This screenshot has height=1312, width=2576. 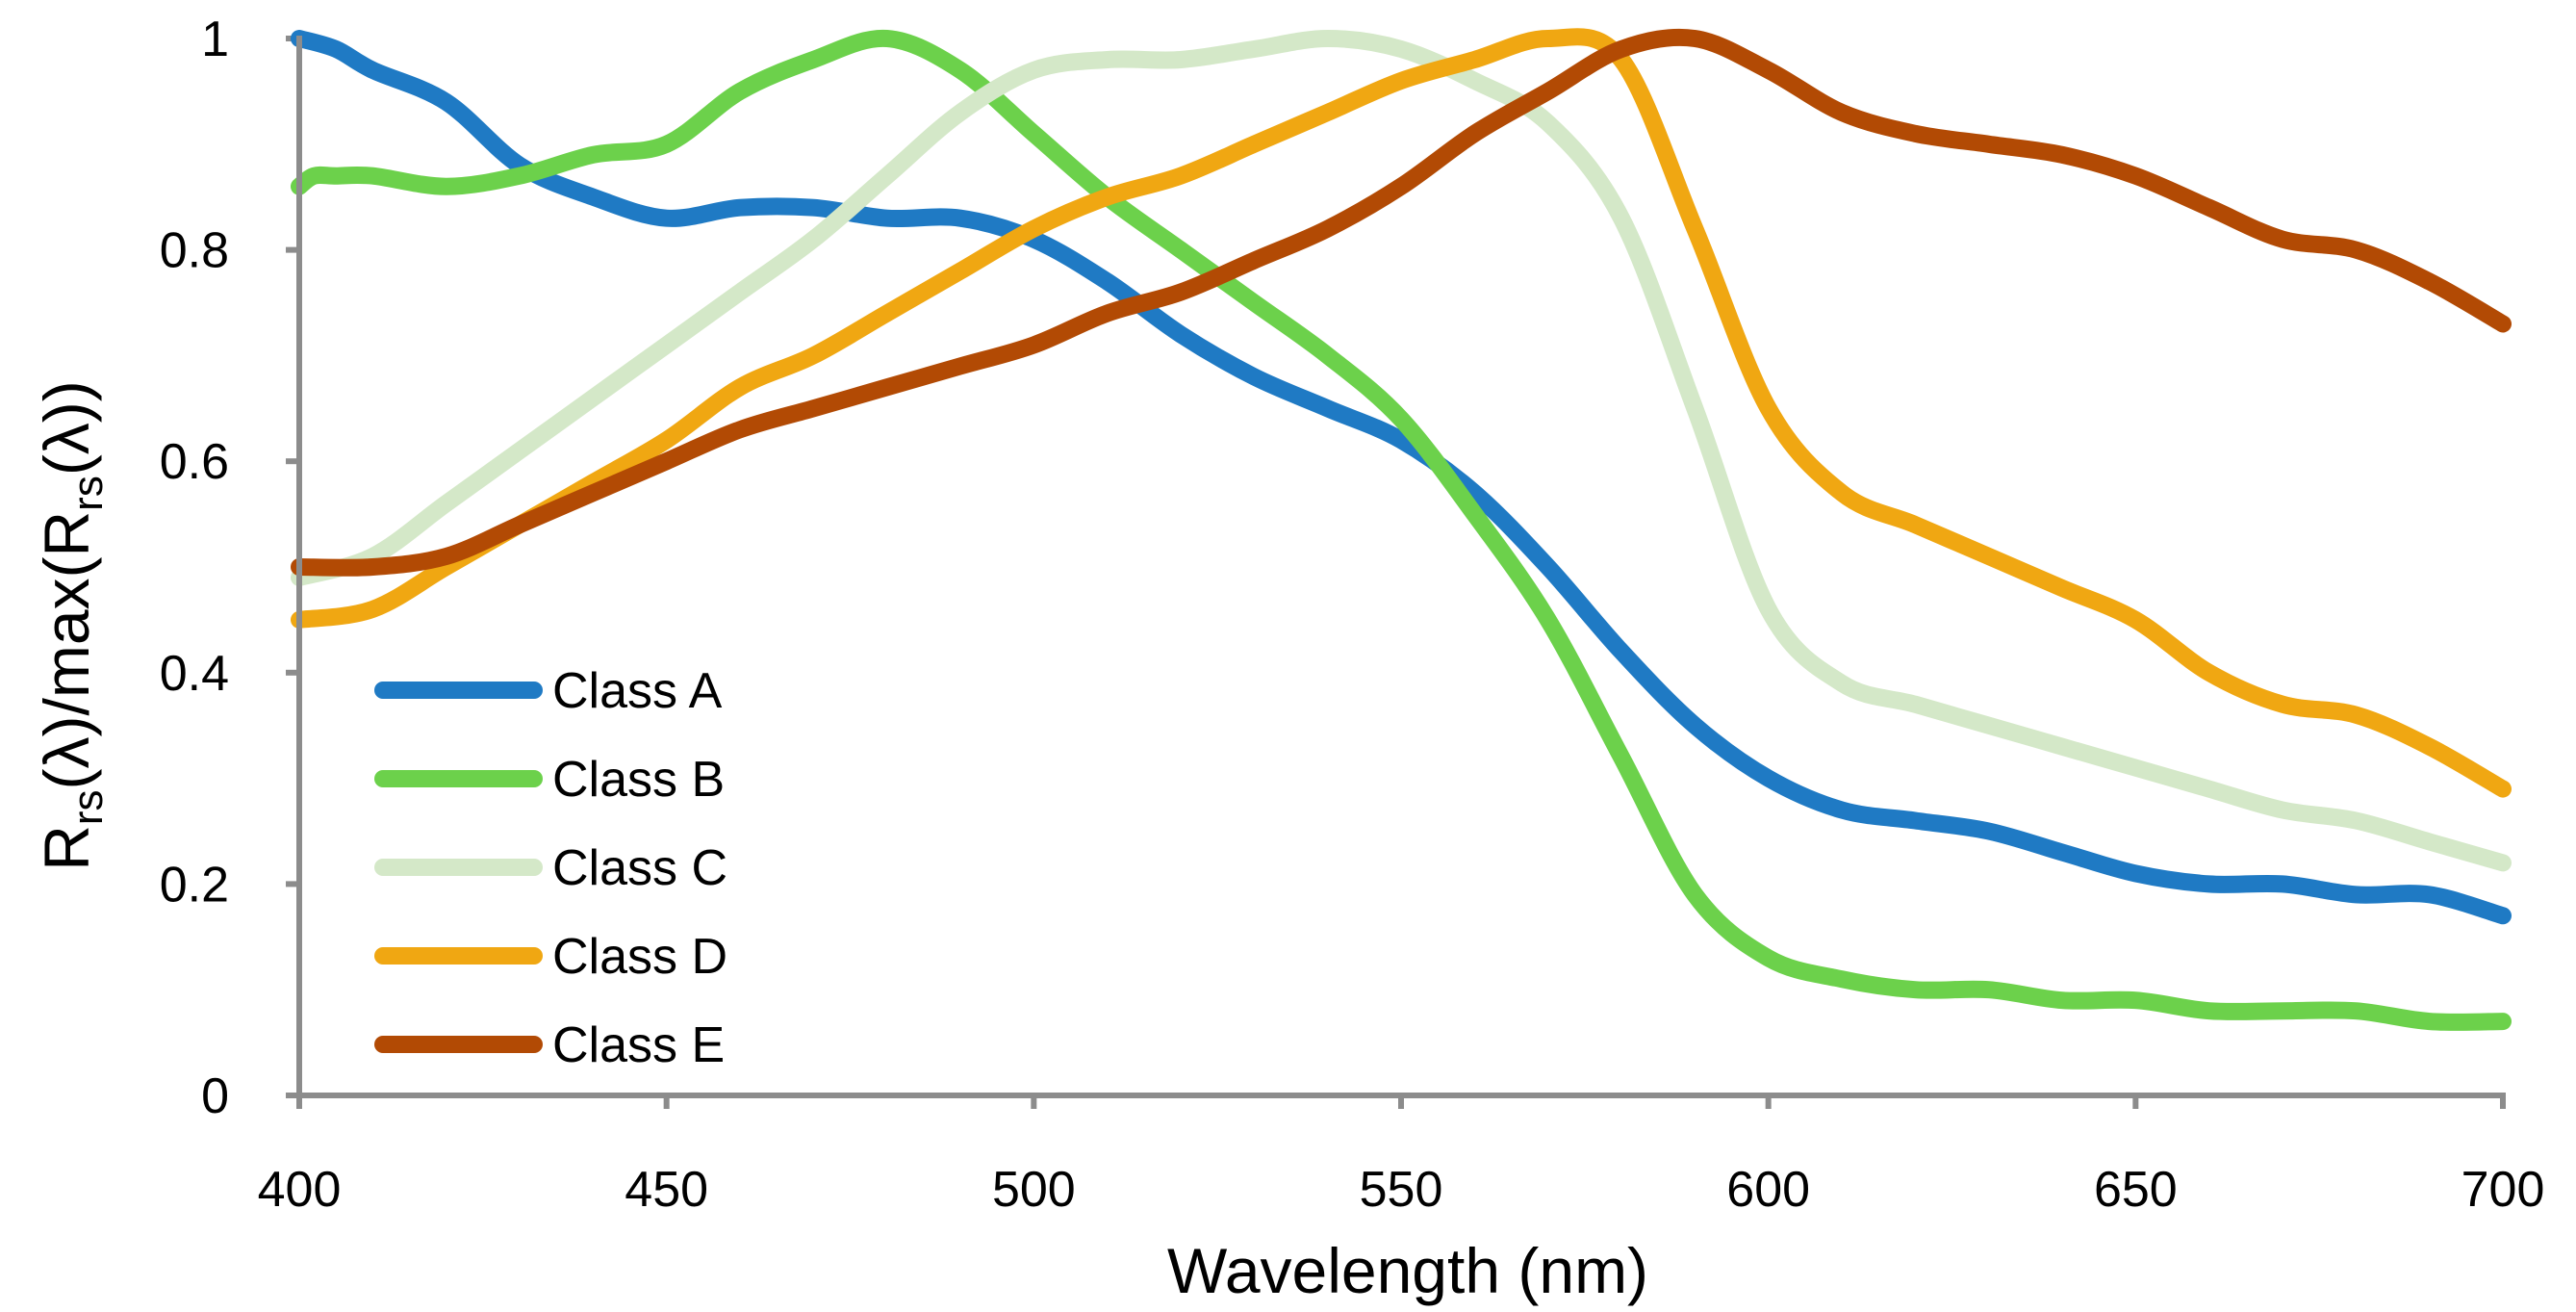 What do you see at coordinates (1768, 1190) in the screenshot?
I see `x-tick-label: 600` at bounding box center [1768, 1190].